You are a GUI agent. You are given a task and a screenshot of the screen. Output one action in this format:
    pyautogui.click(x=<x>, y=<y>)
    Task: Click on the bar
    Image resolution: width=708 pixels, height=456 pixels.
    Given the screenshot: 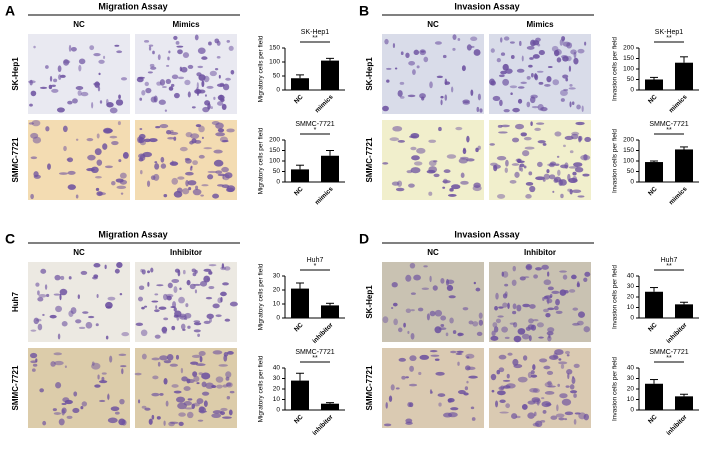 What is the action you would take?
    pyautogui.click(x=654, y=172)
    